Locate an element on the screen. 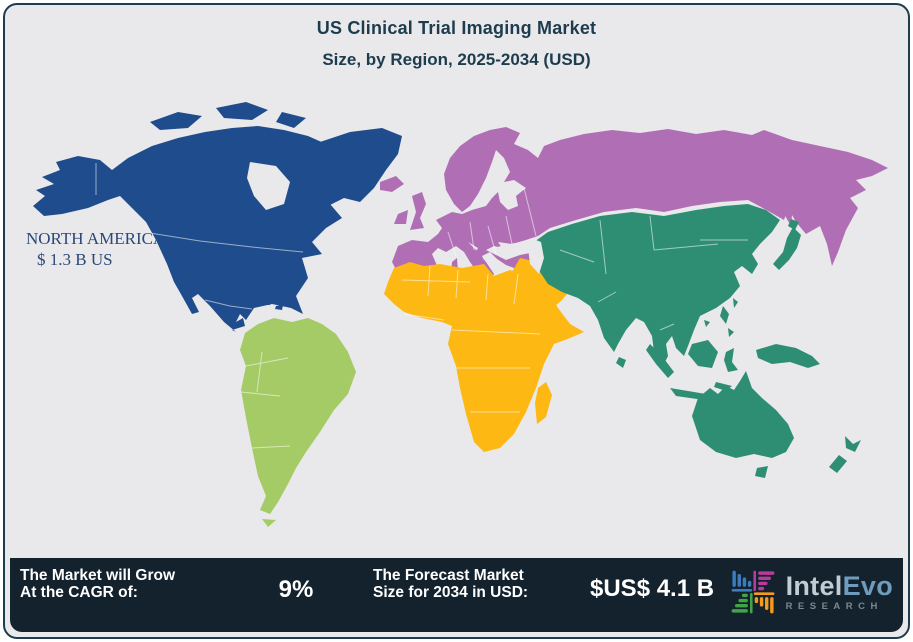 The width and height of the screenshot is (913, 642). forecast-value: $US$ 4.1 B is located at coordinates (652, 588).